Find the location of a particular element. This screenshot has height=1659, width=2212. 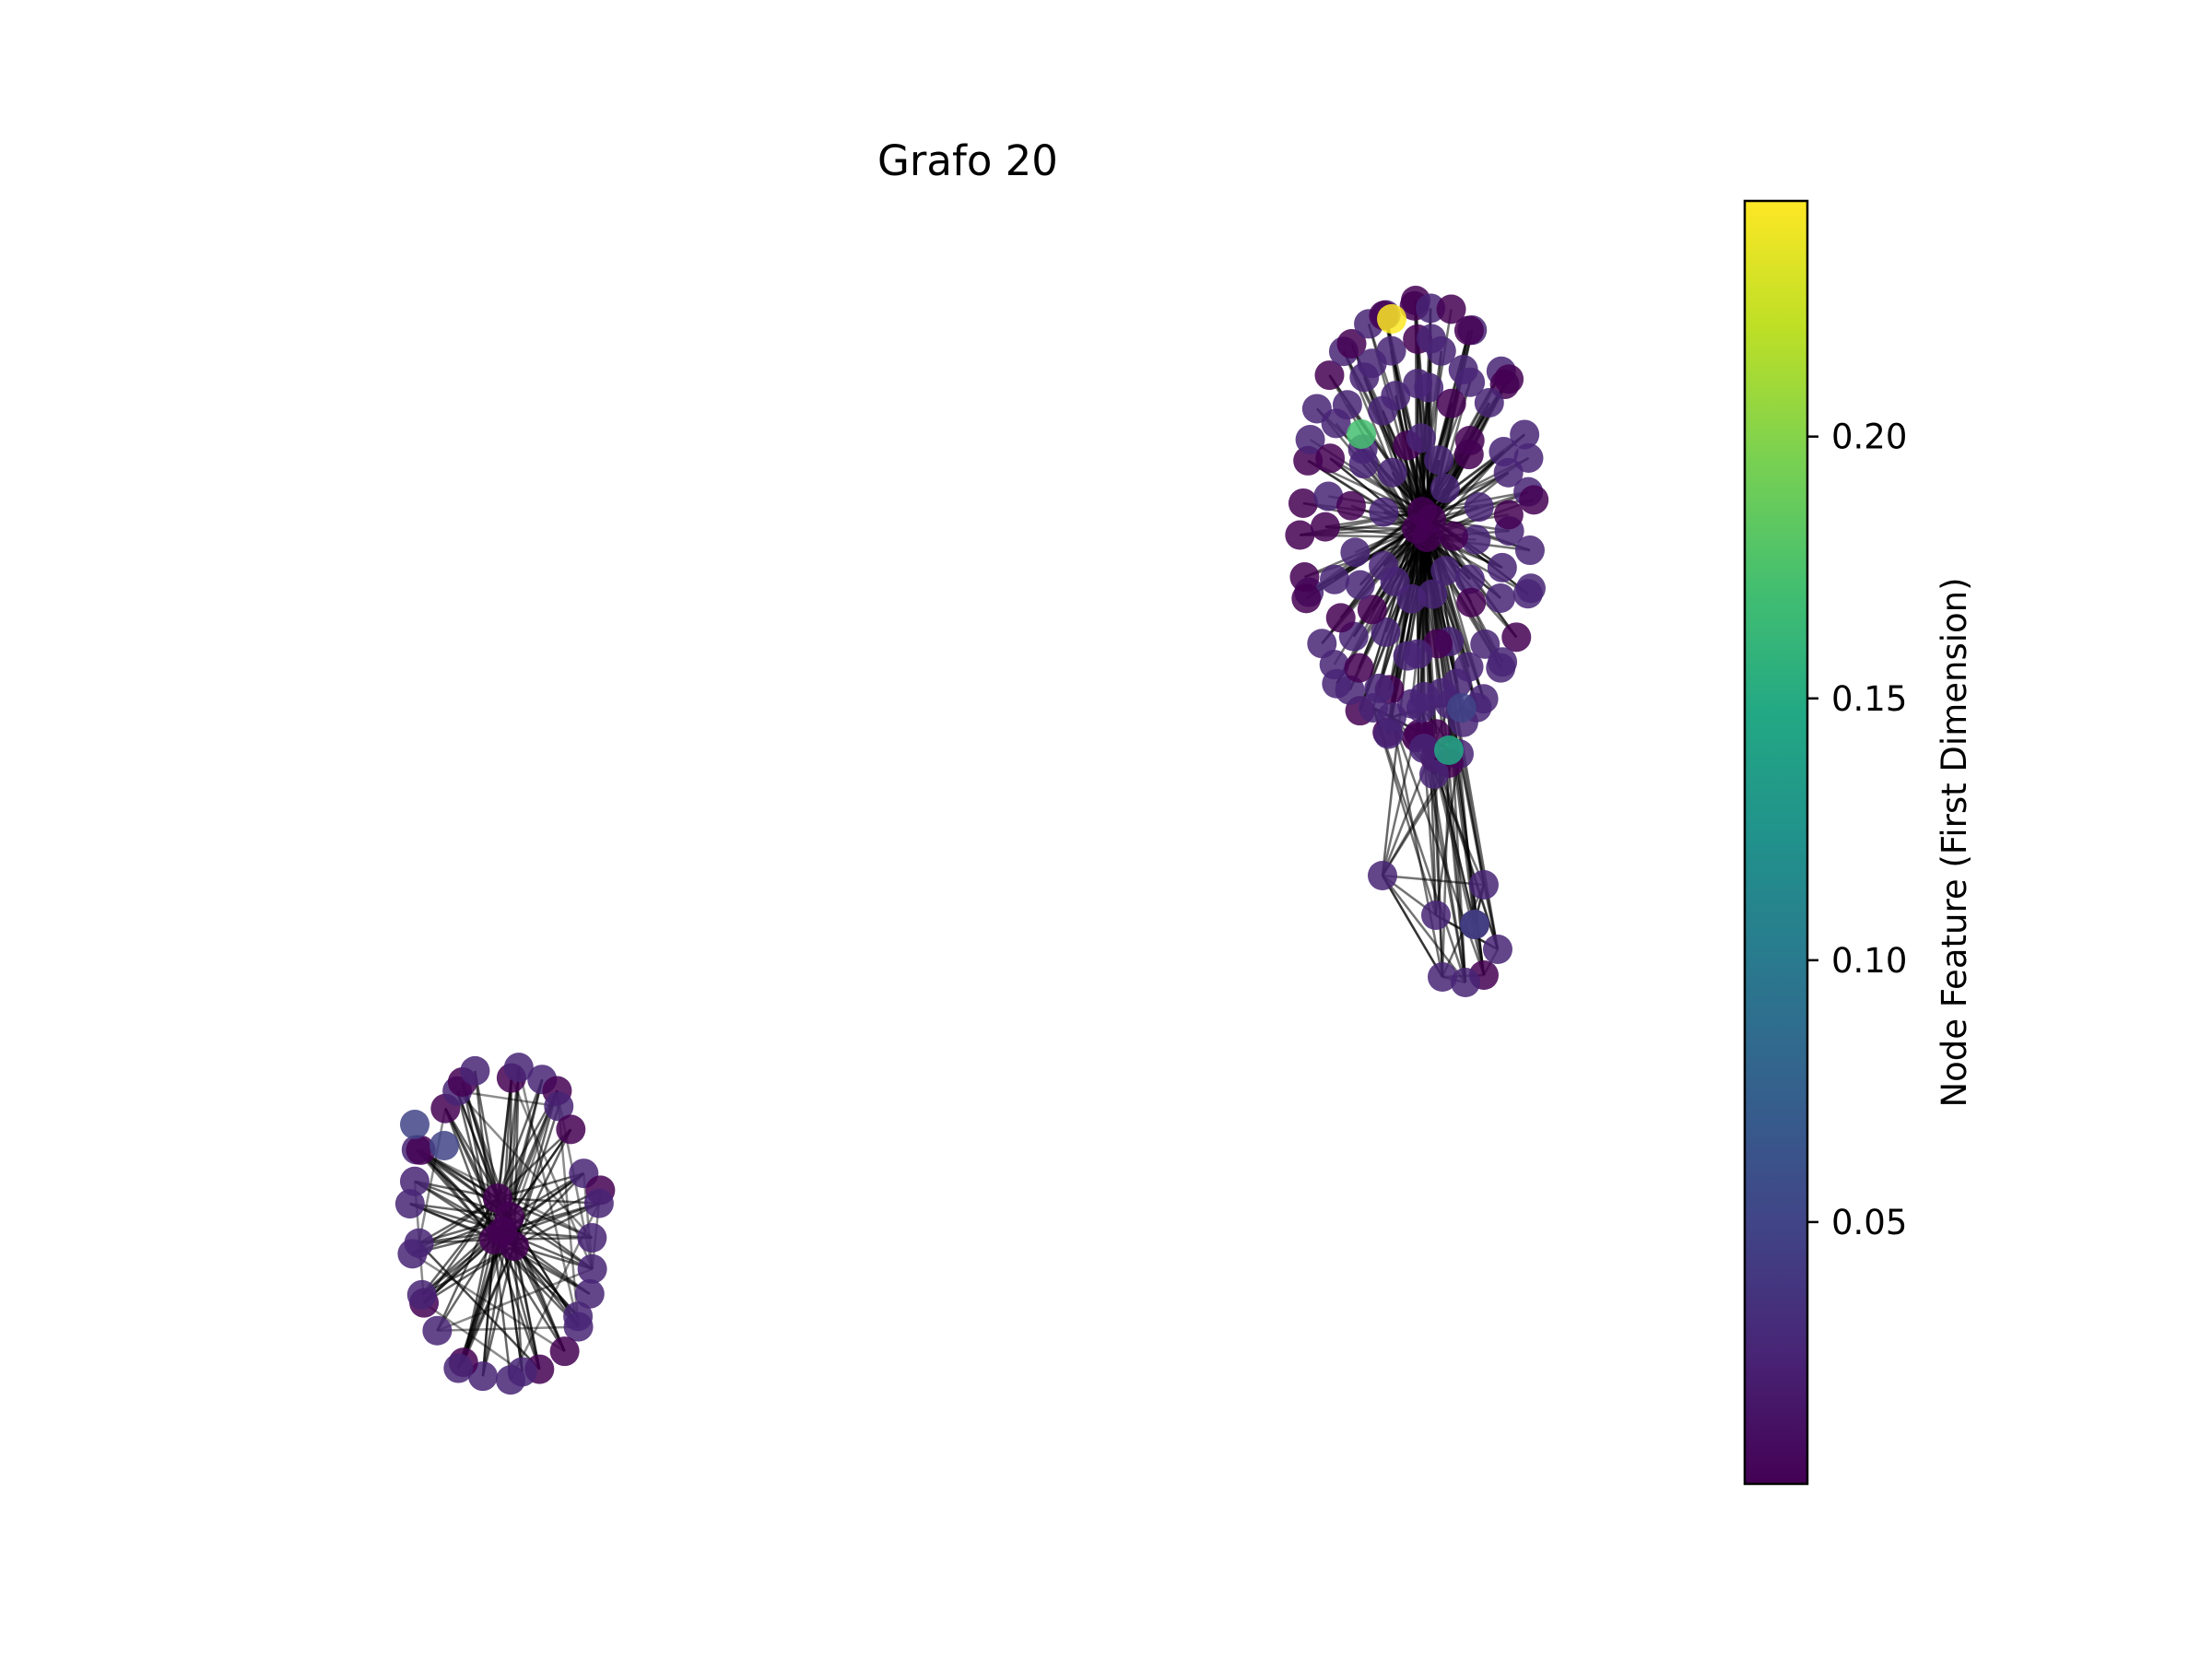

colorbar-label: Node Feature (First Dimension) is located at coordinates (1954, 842).